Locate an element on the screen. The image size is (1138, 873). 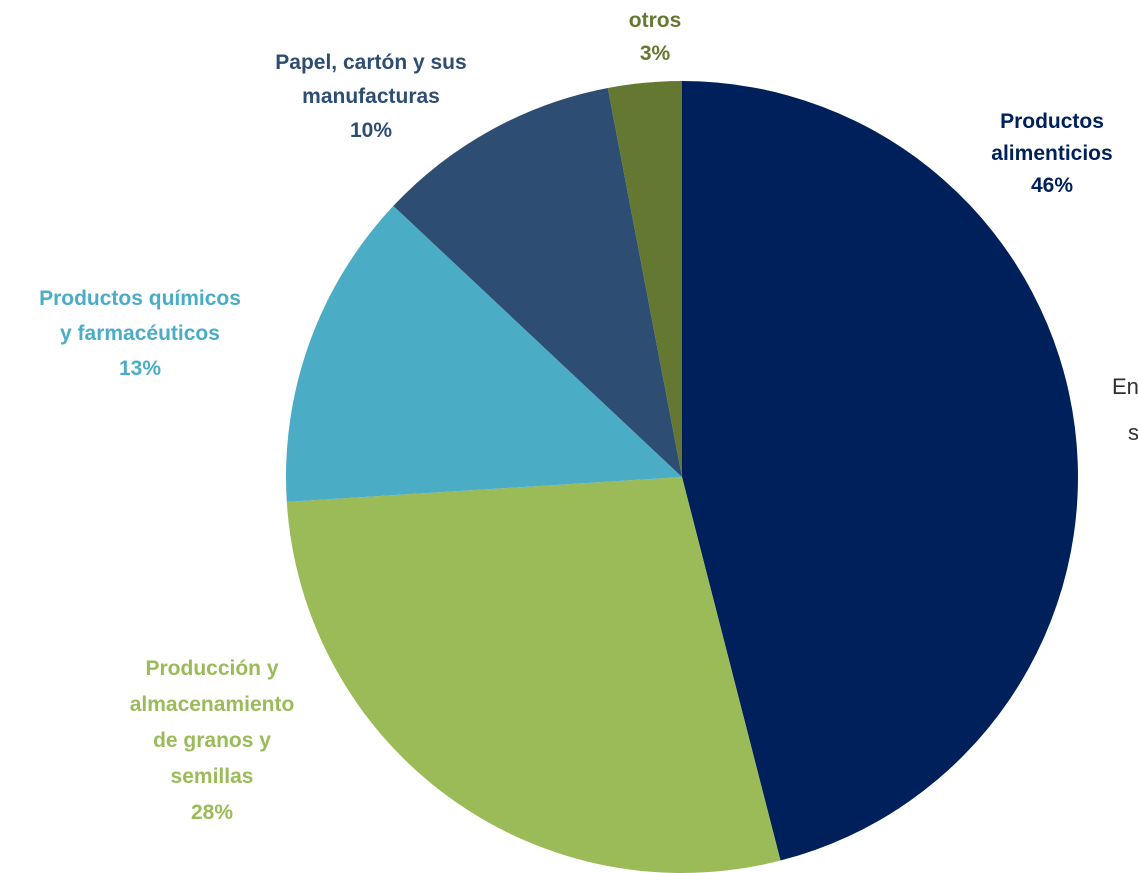
slice-label-0: Productos alimenticios 46% is located at coordinates (1051, 153).